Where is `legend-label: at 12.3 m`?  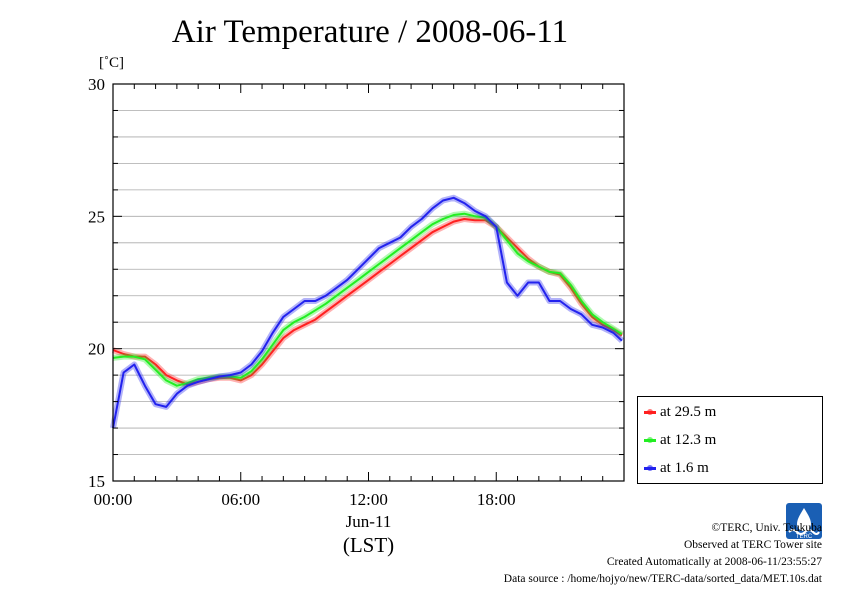
legend-label: at 12.3 m is located at coordinates (688, 439).